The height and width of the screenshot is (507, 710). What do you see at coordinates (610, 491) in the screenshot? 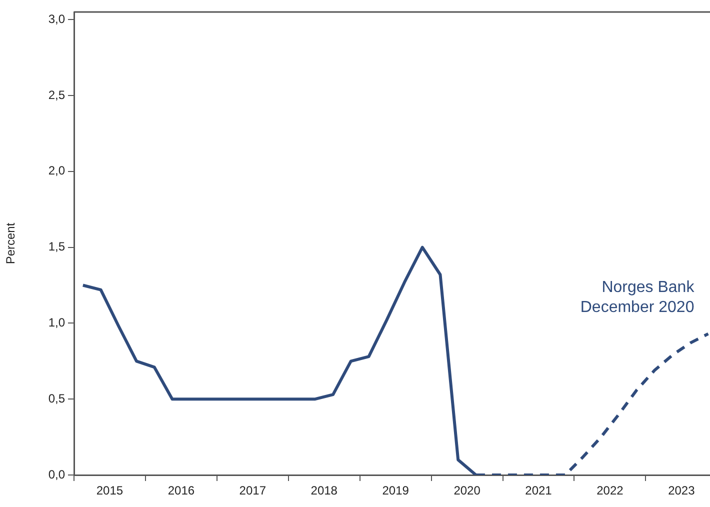
I see `x-tick-label: 2022` at bounding box center [610, 491].